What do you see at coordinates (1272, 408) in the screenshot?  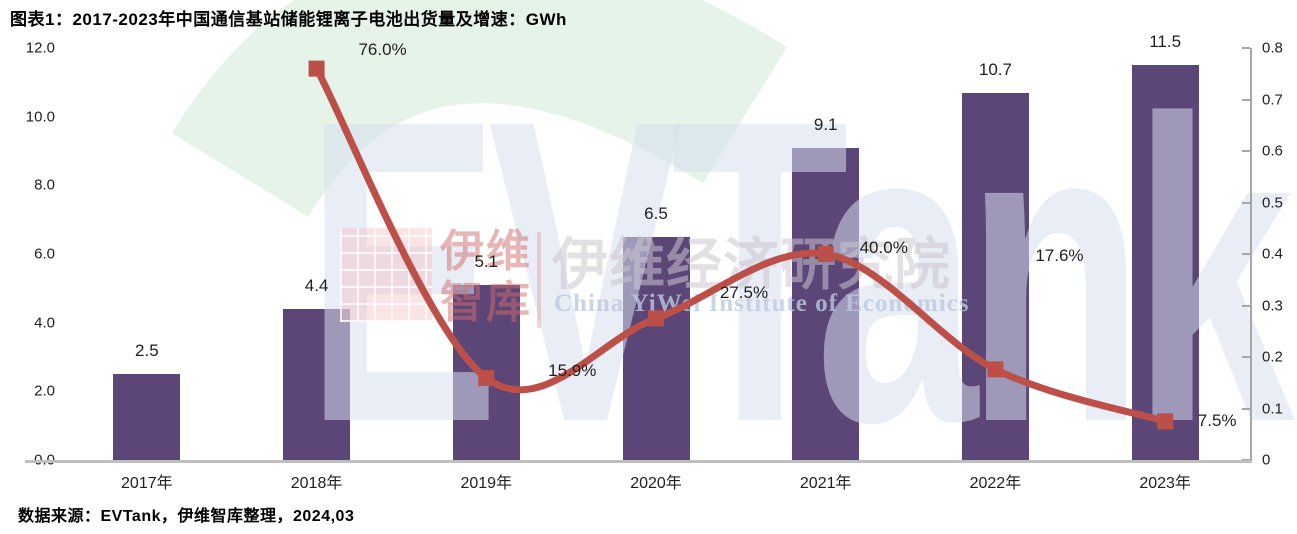 I see `right-axis-tick-0.1: 0.1` at bounding box center [1272, 408].